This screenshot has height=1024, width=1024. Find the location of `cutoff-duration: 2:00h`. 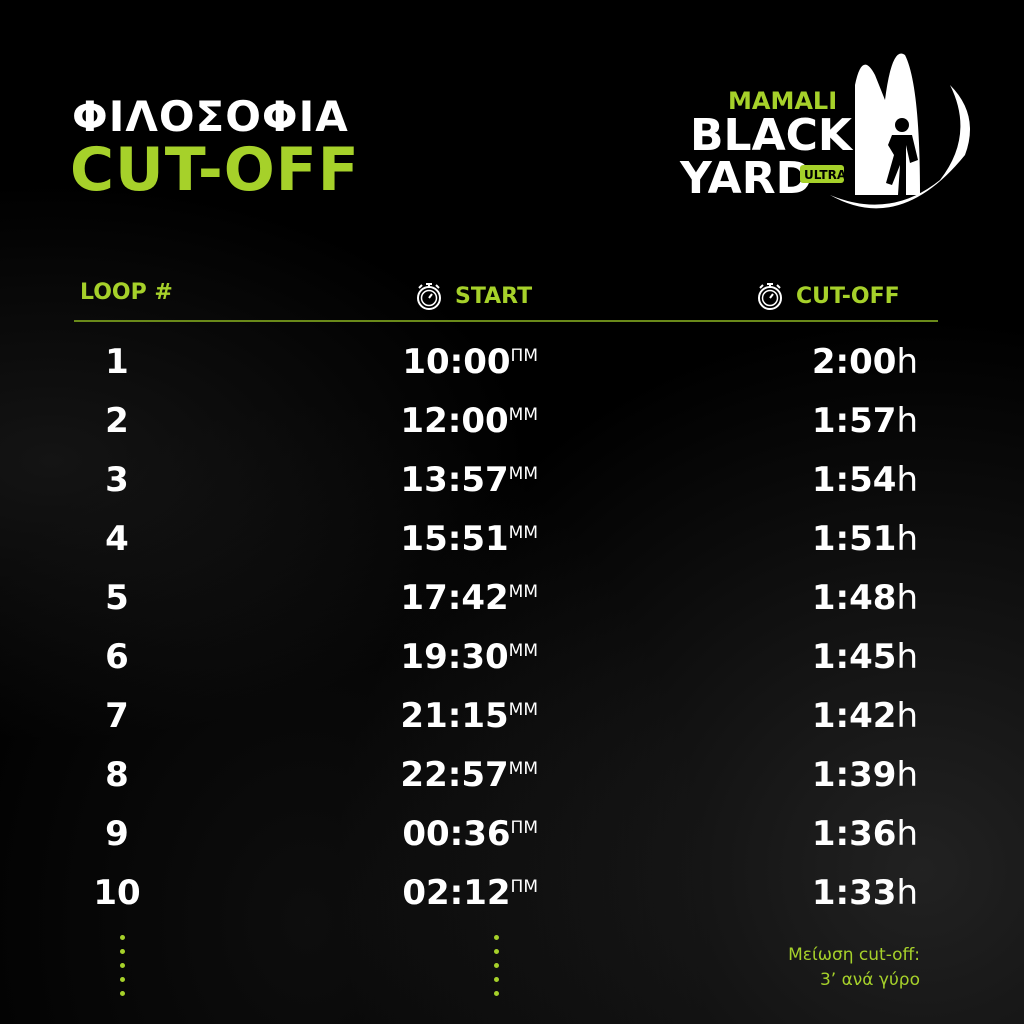

cutoff-duration: 2:00h is located at coordinates (865, 362).